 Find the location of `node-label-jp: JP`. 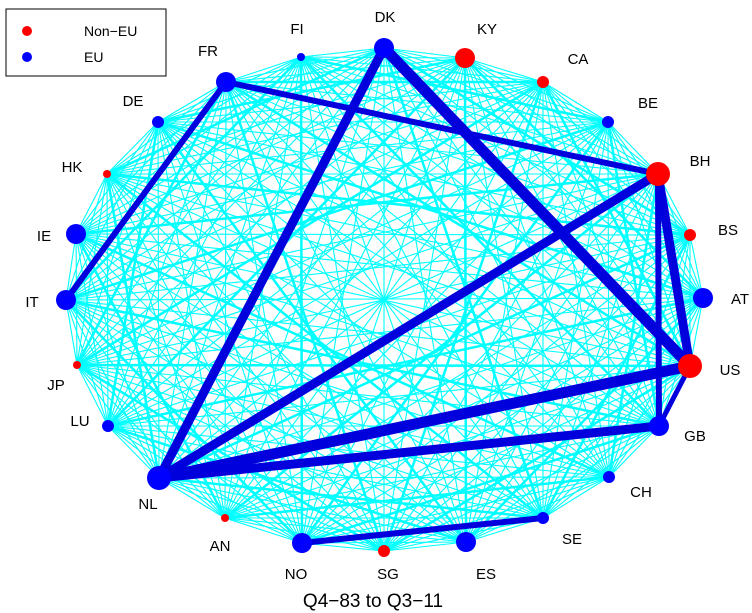

node-label-jp: JP is located at coordinates (56, 385).